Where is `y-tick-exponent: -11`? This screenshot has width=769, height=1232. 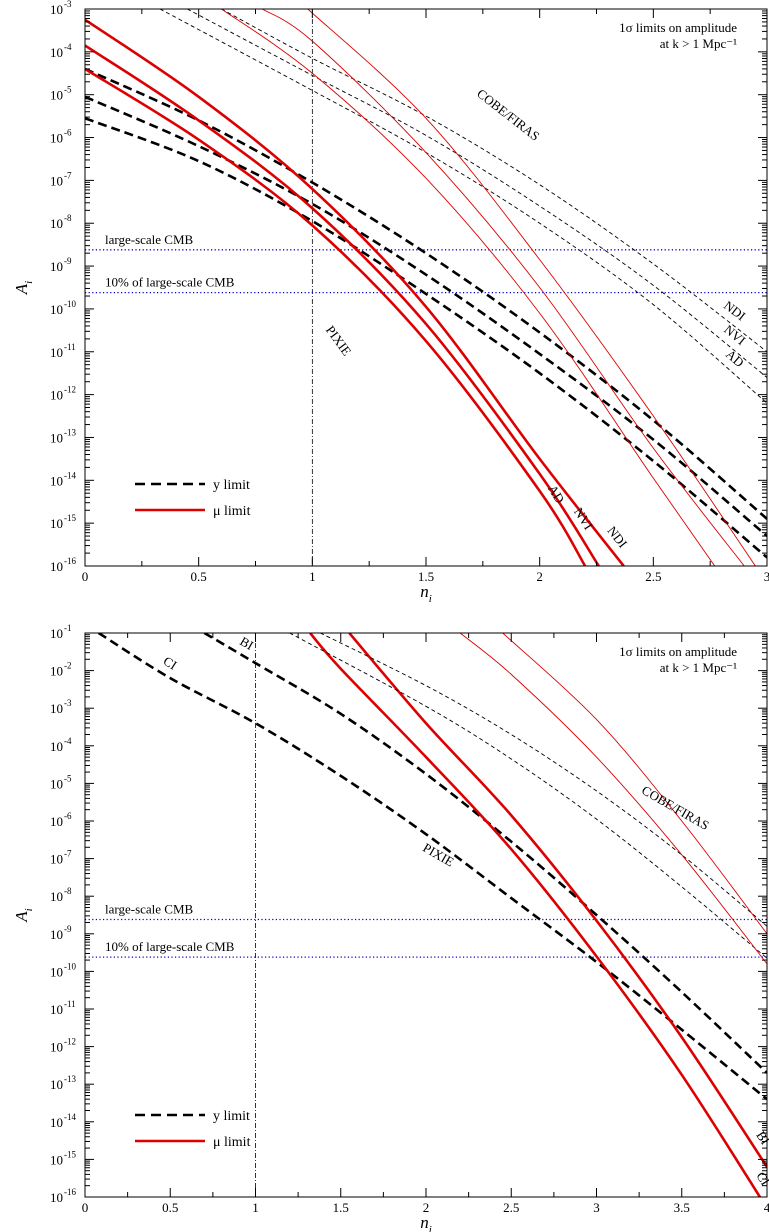 y-tick-exponent: -11 is located at coordinates (70, 347).